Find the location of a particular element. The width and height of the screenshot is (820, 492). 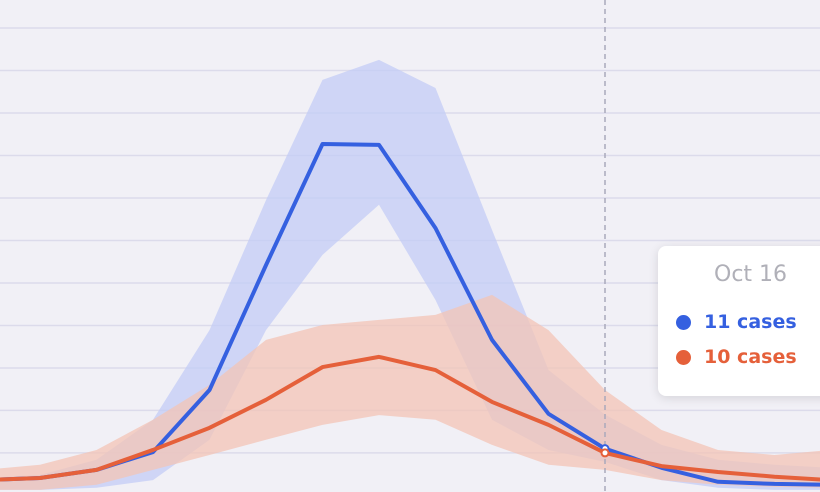

tooltip-entry: 11 cases is located at coordinates (736, 322).